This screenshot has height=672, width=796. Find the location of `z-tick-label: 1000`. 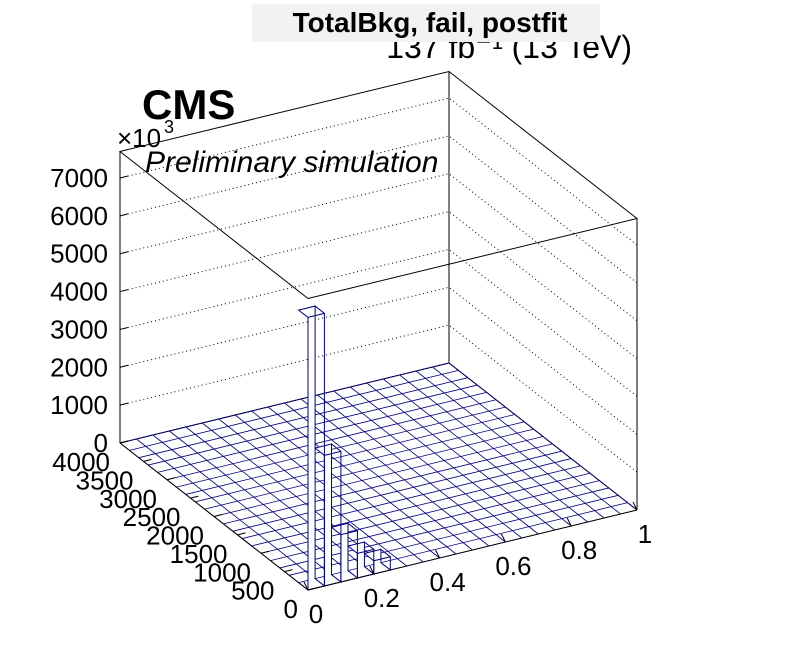

z-tick-label: 1000 is located at coordinates (79, 405).